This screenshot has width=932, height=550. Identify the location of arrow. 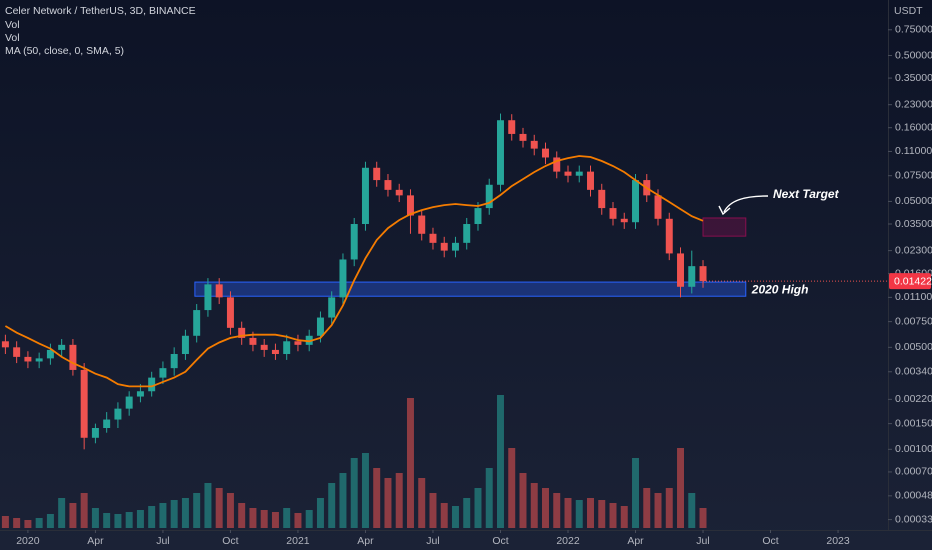
(746, 204).